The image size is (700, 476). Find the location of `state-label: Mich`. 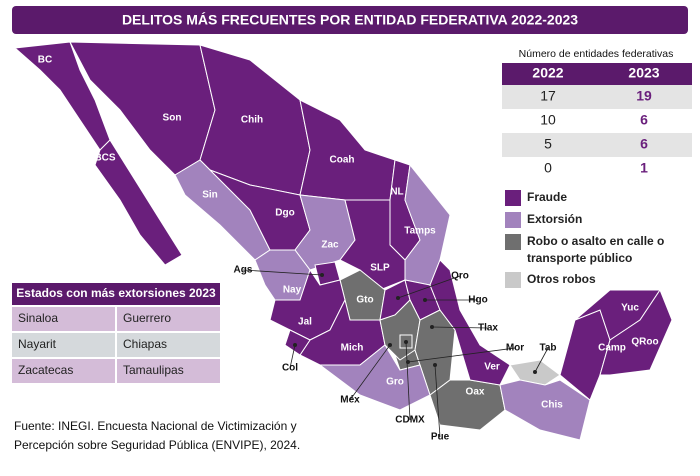

state-label: Mich is located at coordinates (352, 348).